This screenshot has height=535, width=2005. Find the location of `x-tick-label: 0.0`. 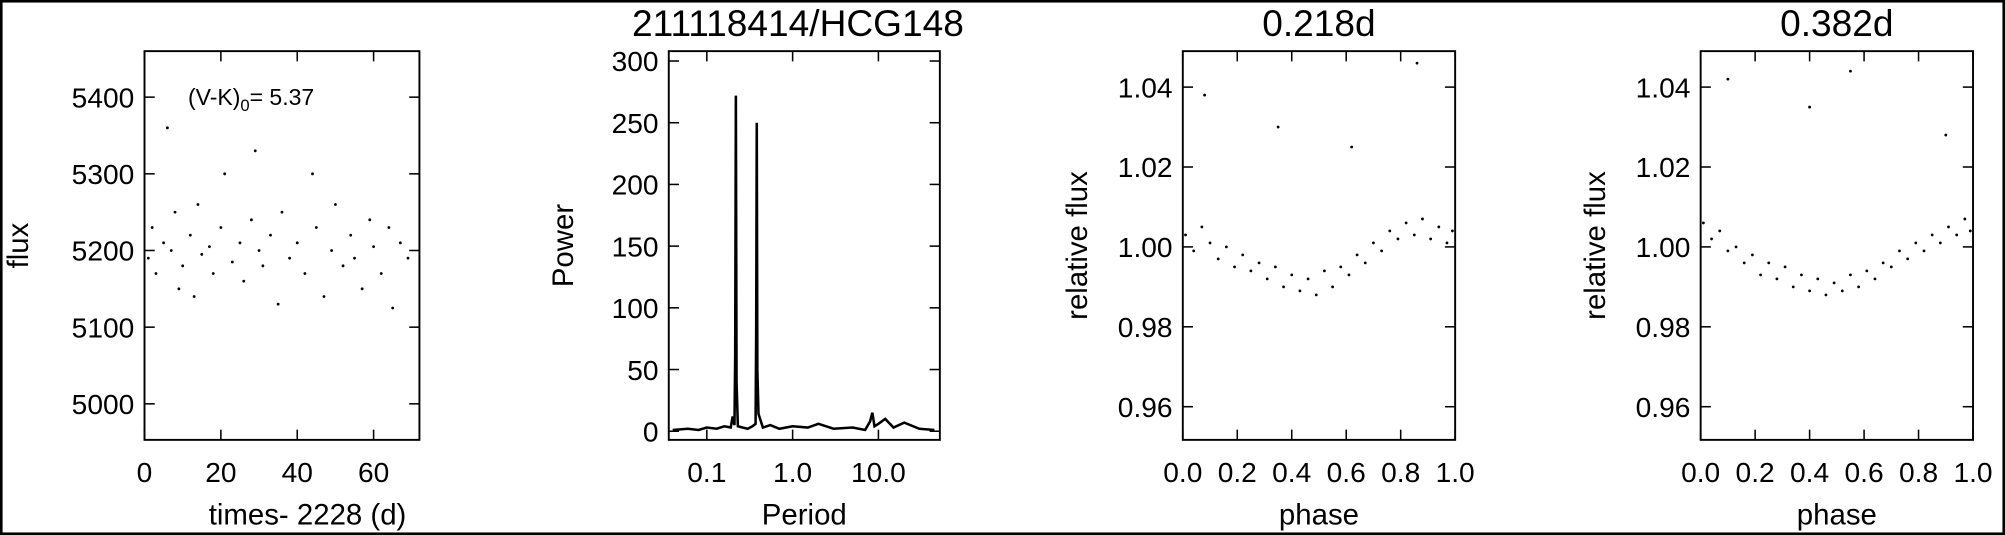

x-tick-label: 0.0 is located at coordinates (1182, 472).